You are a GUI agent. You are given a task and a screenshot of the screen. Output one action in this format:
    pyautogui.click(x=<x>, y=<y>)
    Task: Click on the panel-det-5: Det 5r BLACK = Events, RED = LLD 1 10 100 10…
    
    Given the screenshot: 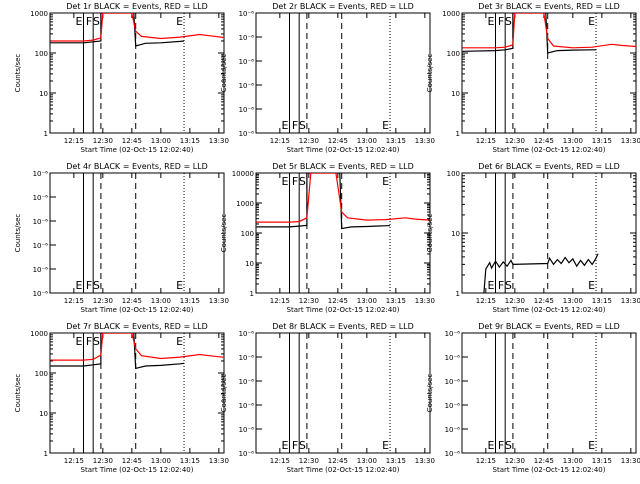 What is the action you would take?
    pyautogui.click(x=327, y=238)
    